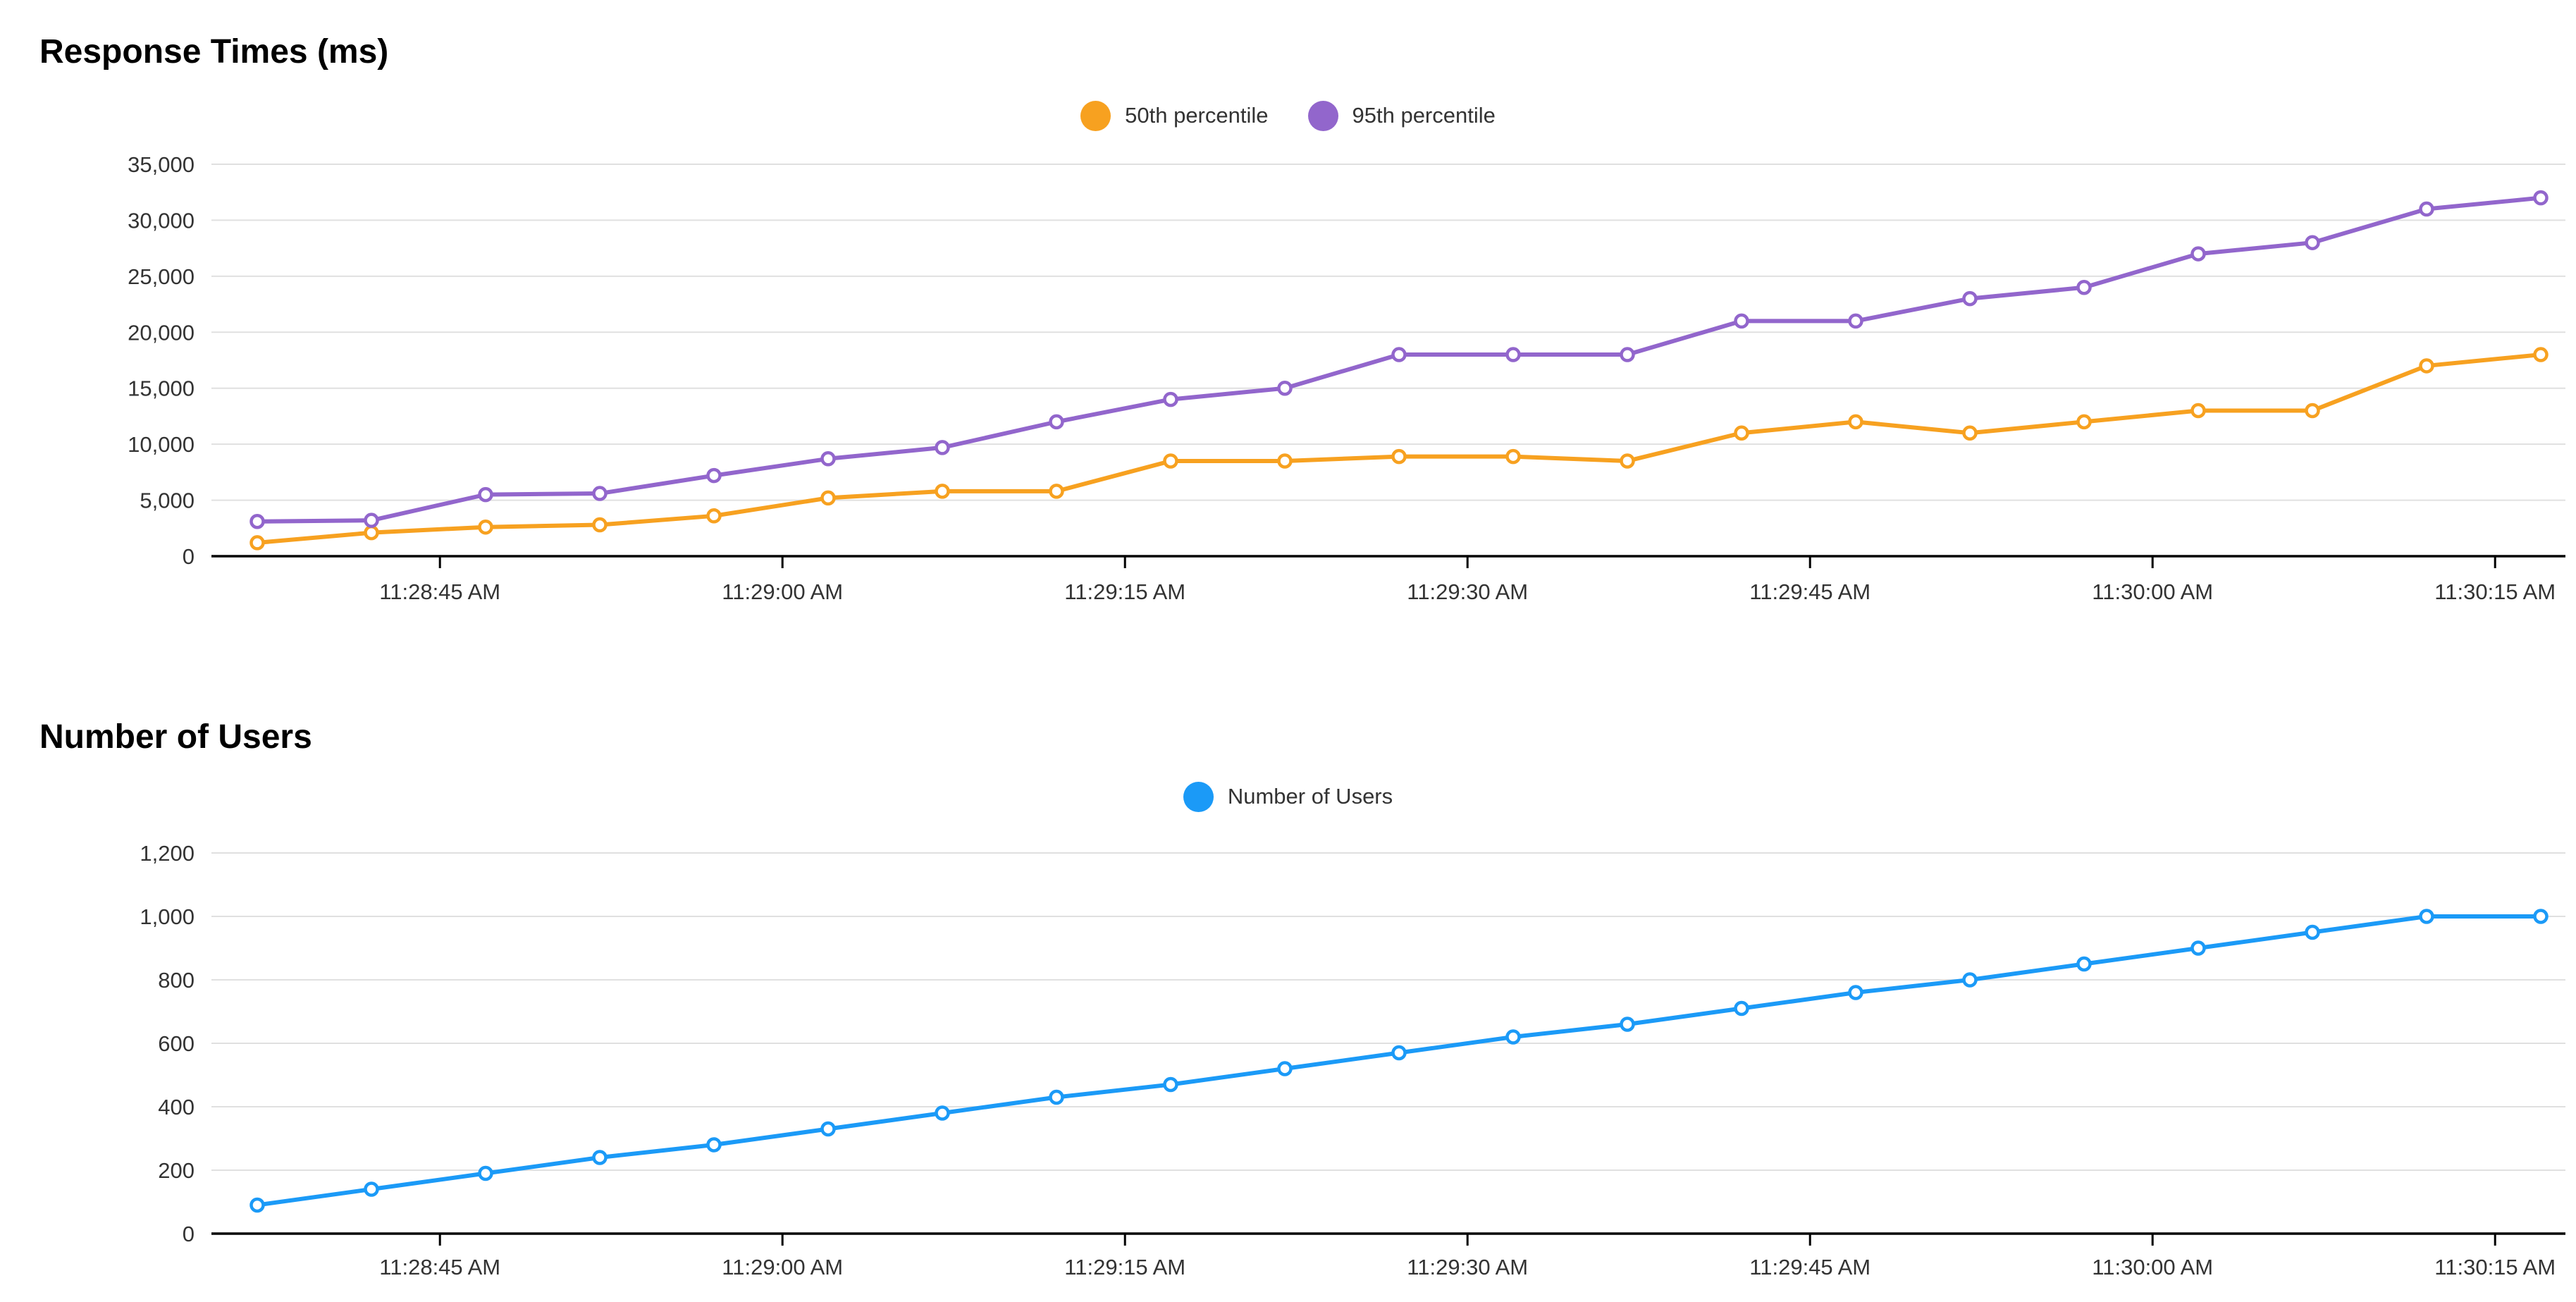 This screenshot has width=2576, height=1302. Describe the element at coordinates (175, 737) in the screenshot. I see `number-of-users-chart-title: Number of Users` at that location.